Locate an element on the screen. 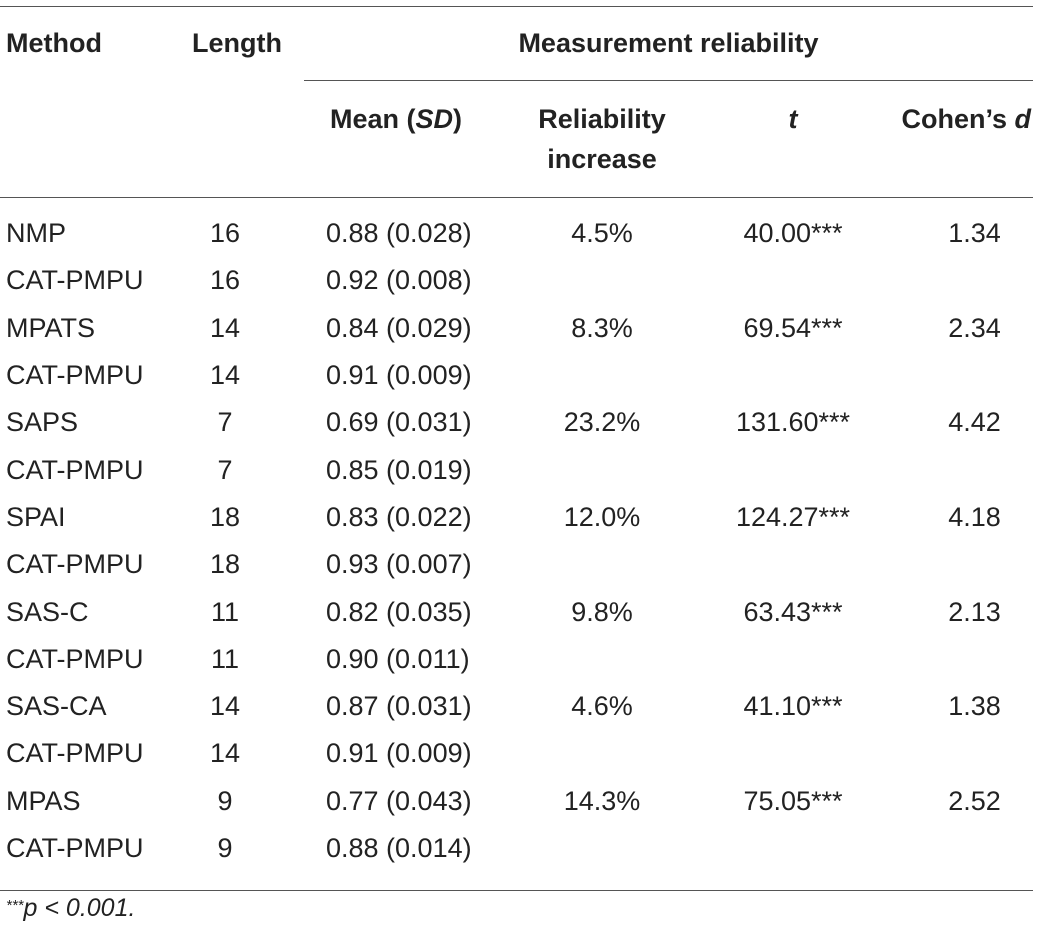 The height and width of the screenshot is (933, 1039). cell-reliability-increase: 9.8% is located at coordinates (602, 611).